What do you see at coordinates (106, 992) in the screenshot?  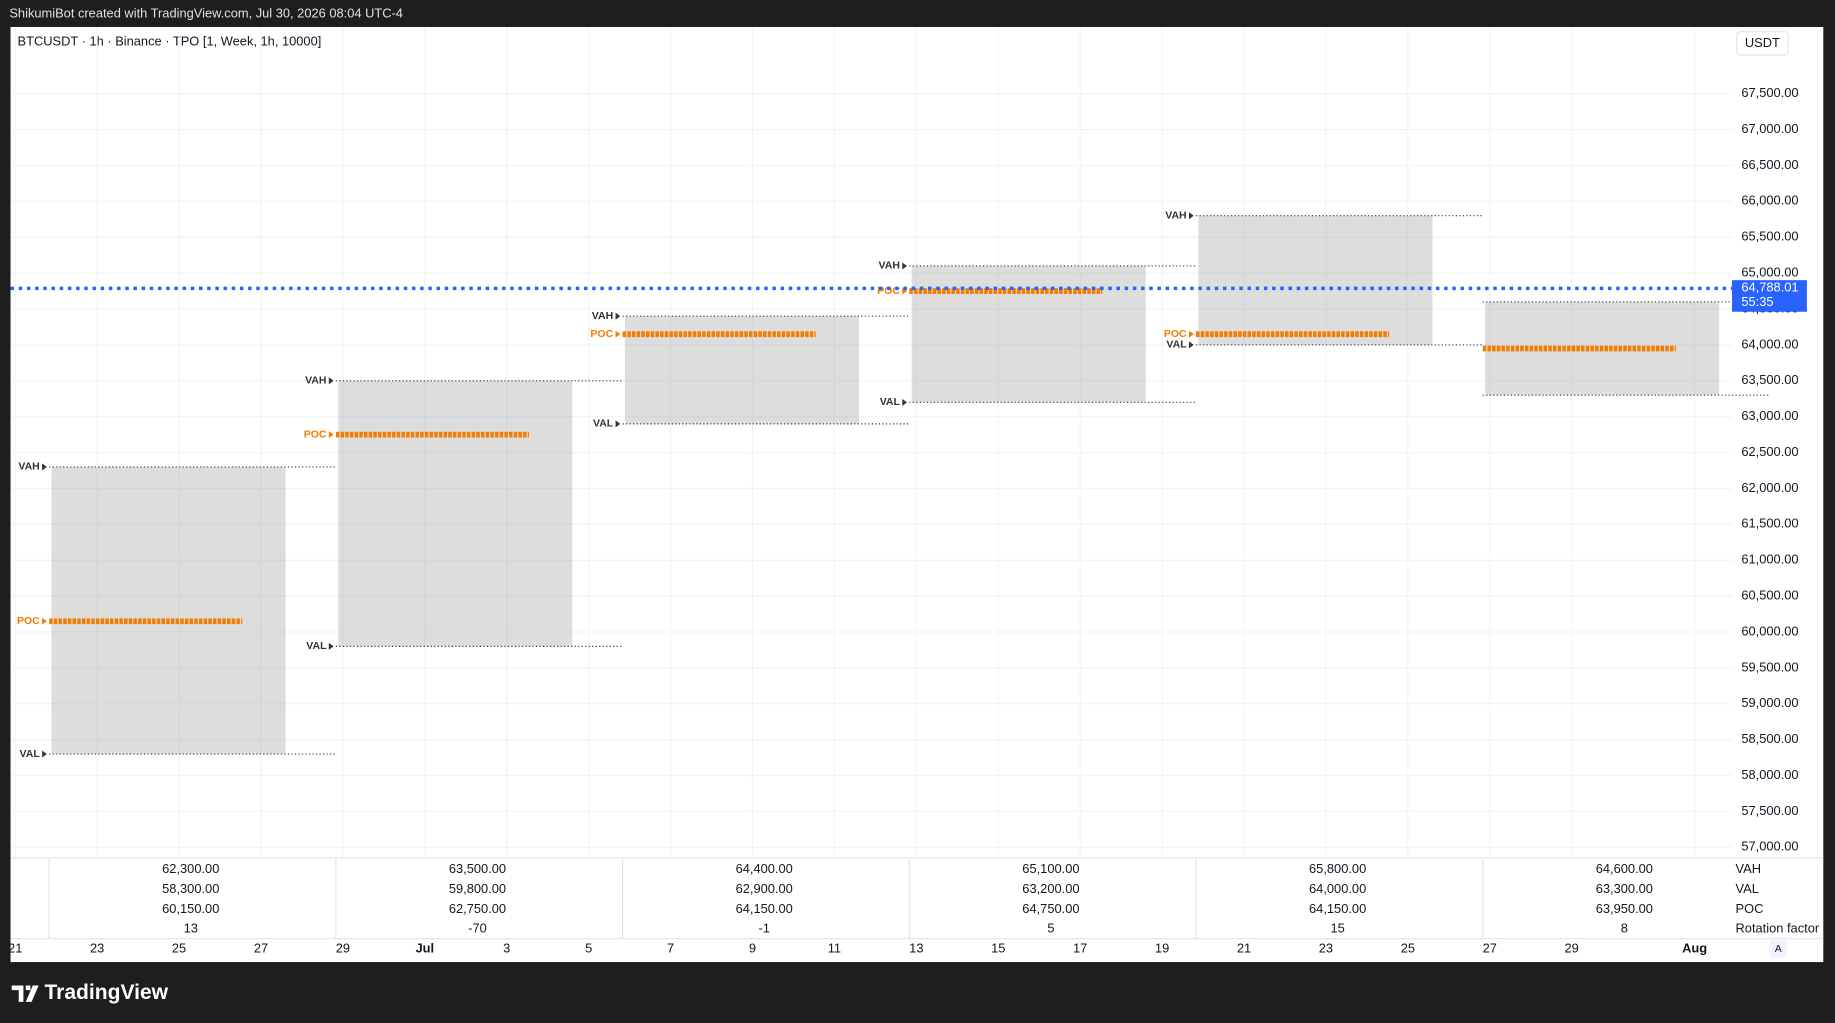 I see `brand: TradingView` at bounding box center [106, 992].